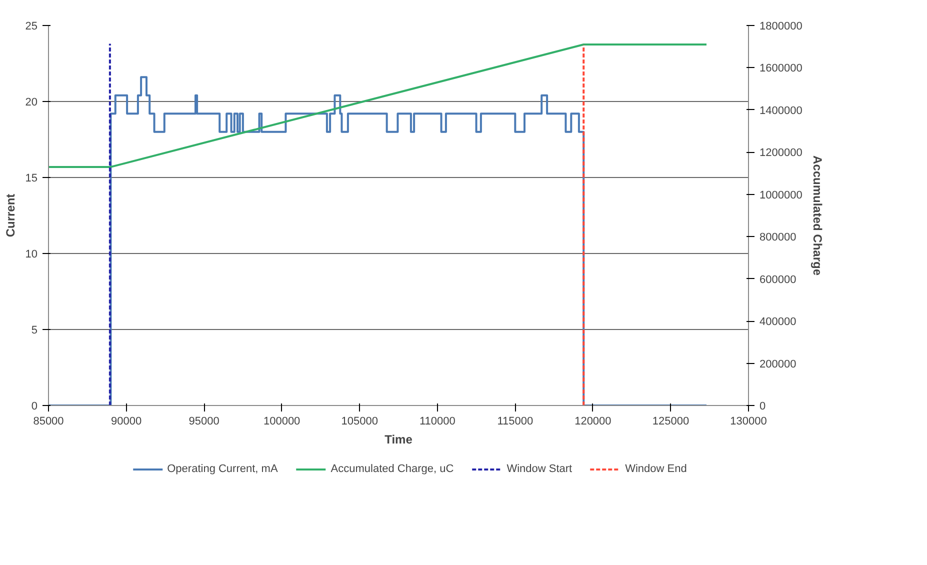 The image size is (927, 565). What do you see at coordinates (778, 364) in the screenshot?
I see `y2-tick-label: 200000` at bounding box center [778, 364].